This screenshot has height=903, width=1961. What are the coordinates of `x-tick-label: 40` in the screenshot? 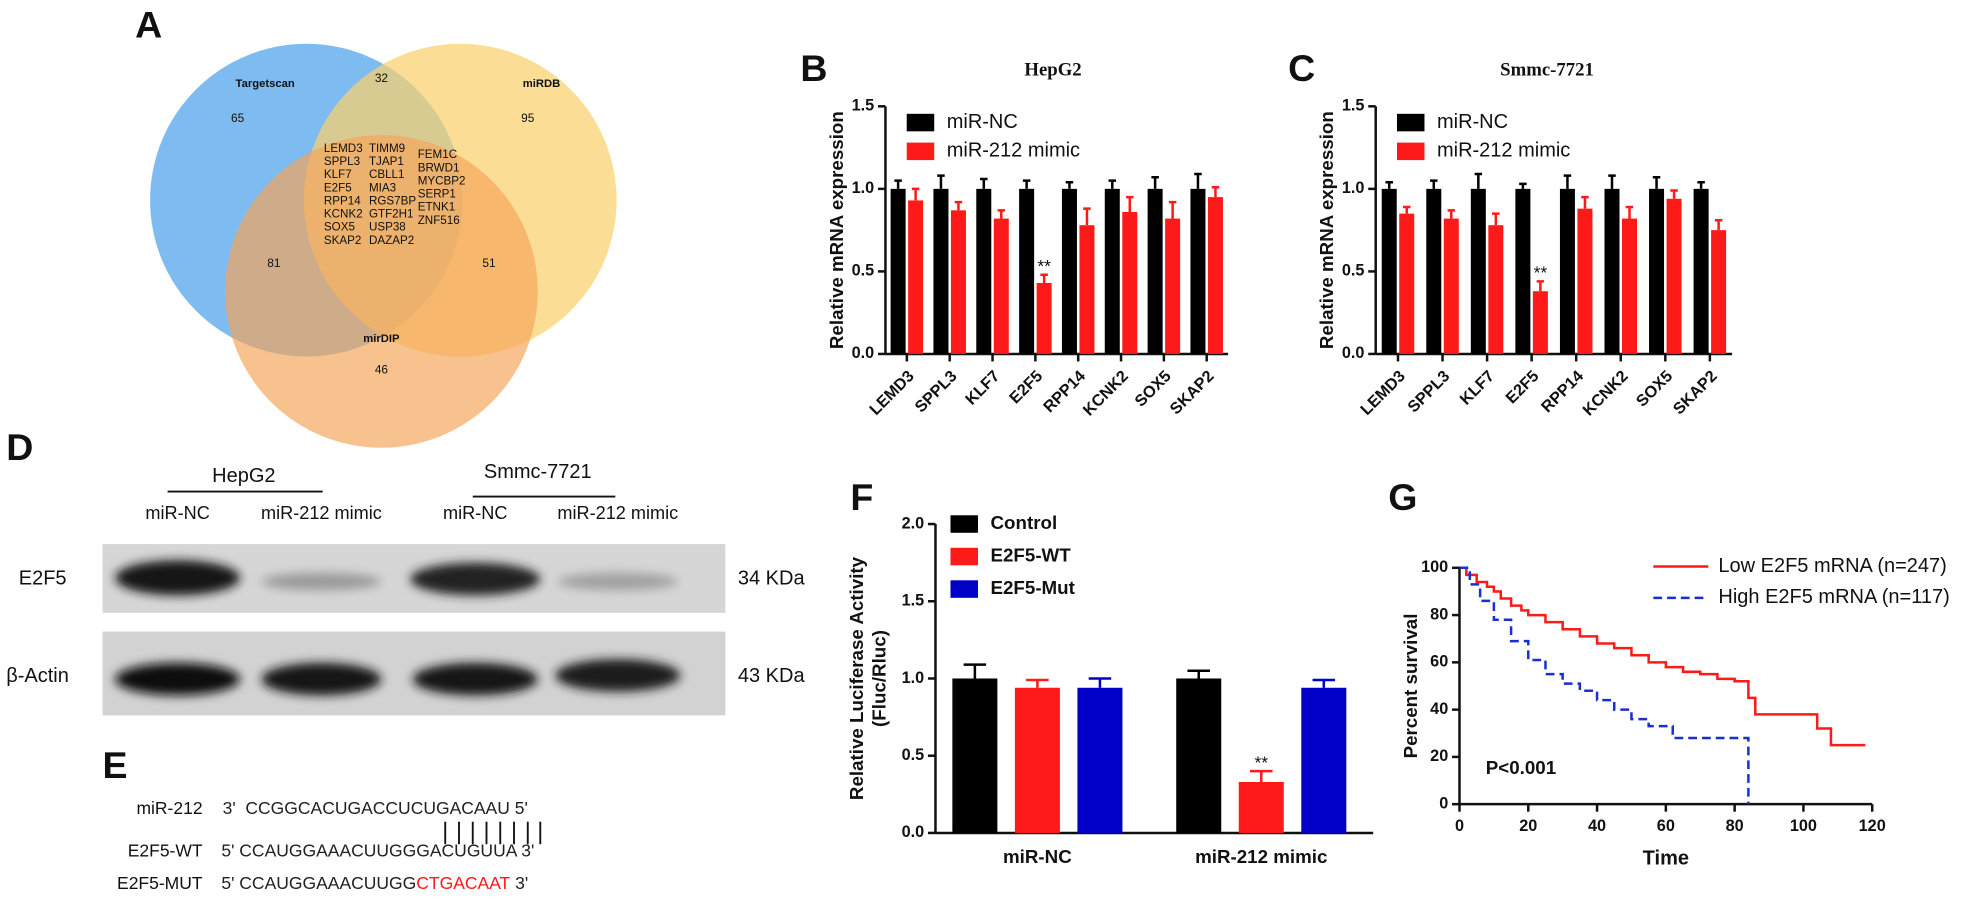 It's located at (1597, 826).